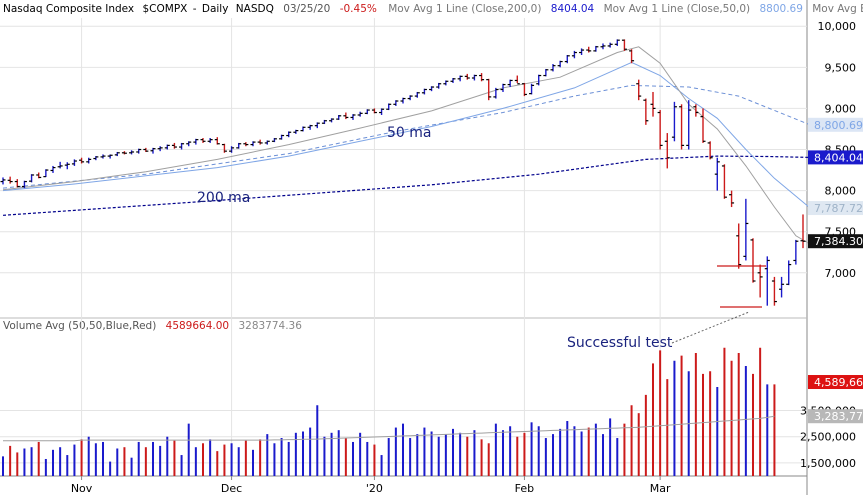 The width and height of the screenshot is (863, 495). What do you see at coordinates (82, 488) in the screenshot?
I see `x-tick-label: Nov` at bounding box center [82, 488].